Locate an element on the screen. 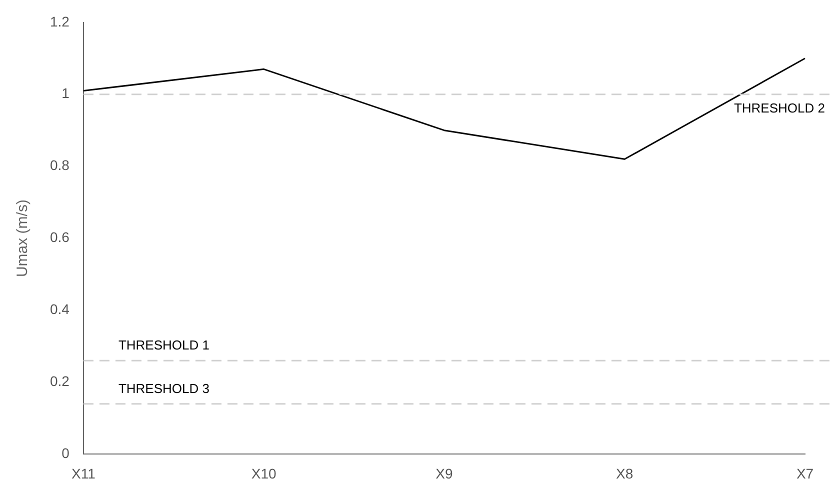  ref-line-label: THRESHOLD 3 is located at coordinates (164, 388).